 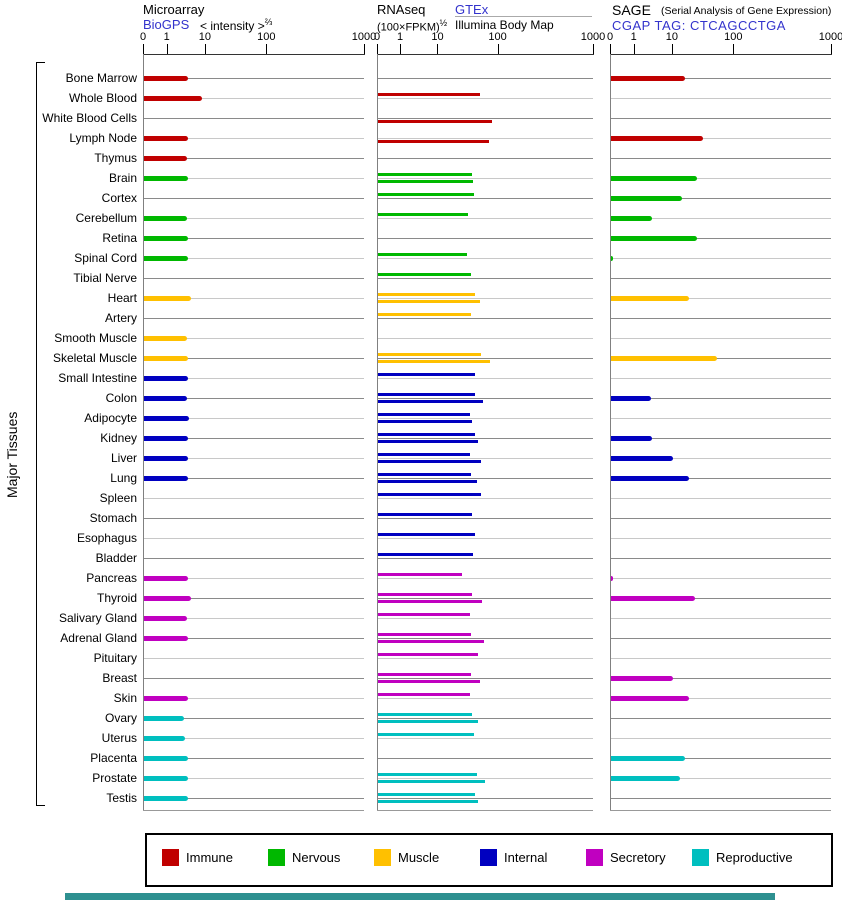 What do you see at coordinates (170, 857) in the screenshot?
I see `legend-swatch-immune` at bounding box center [170, 857].